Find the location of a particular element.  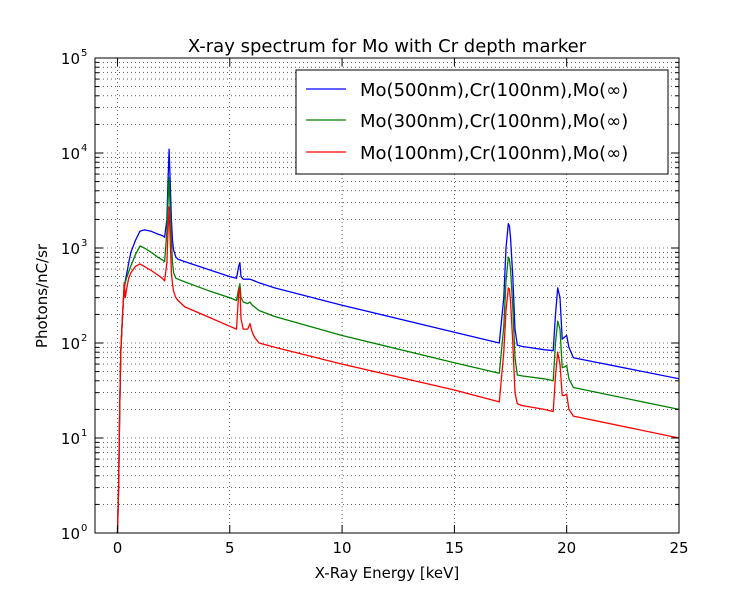

x-tick-label: 5 is located at coordinates (230, 548).